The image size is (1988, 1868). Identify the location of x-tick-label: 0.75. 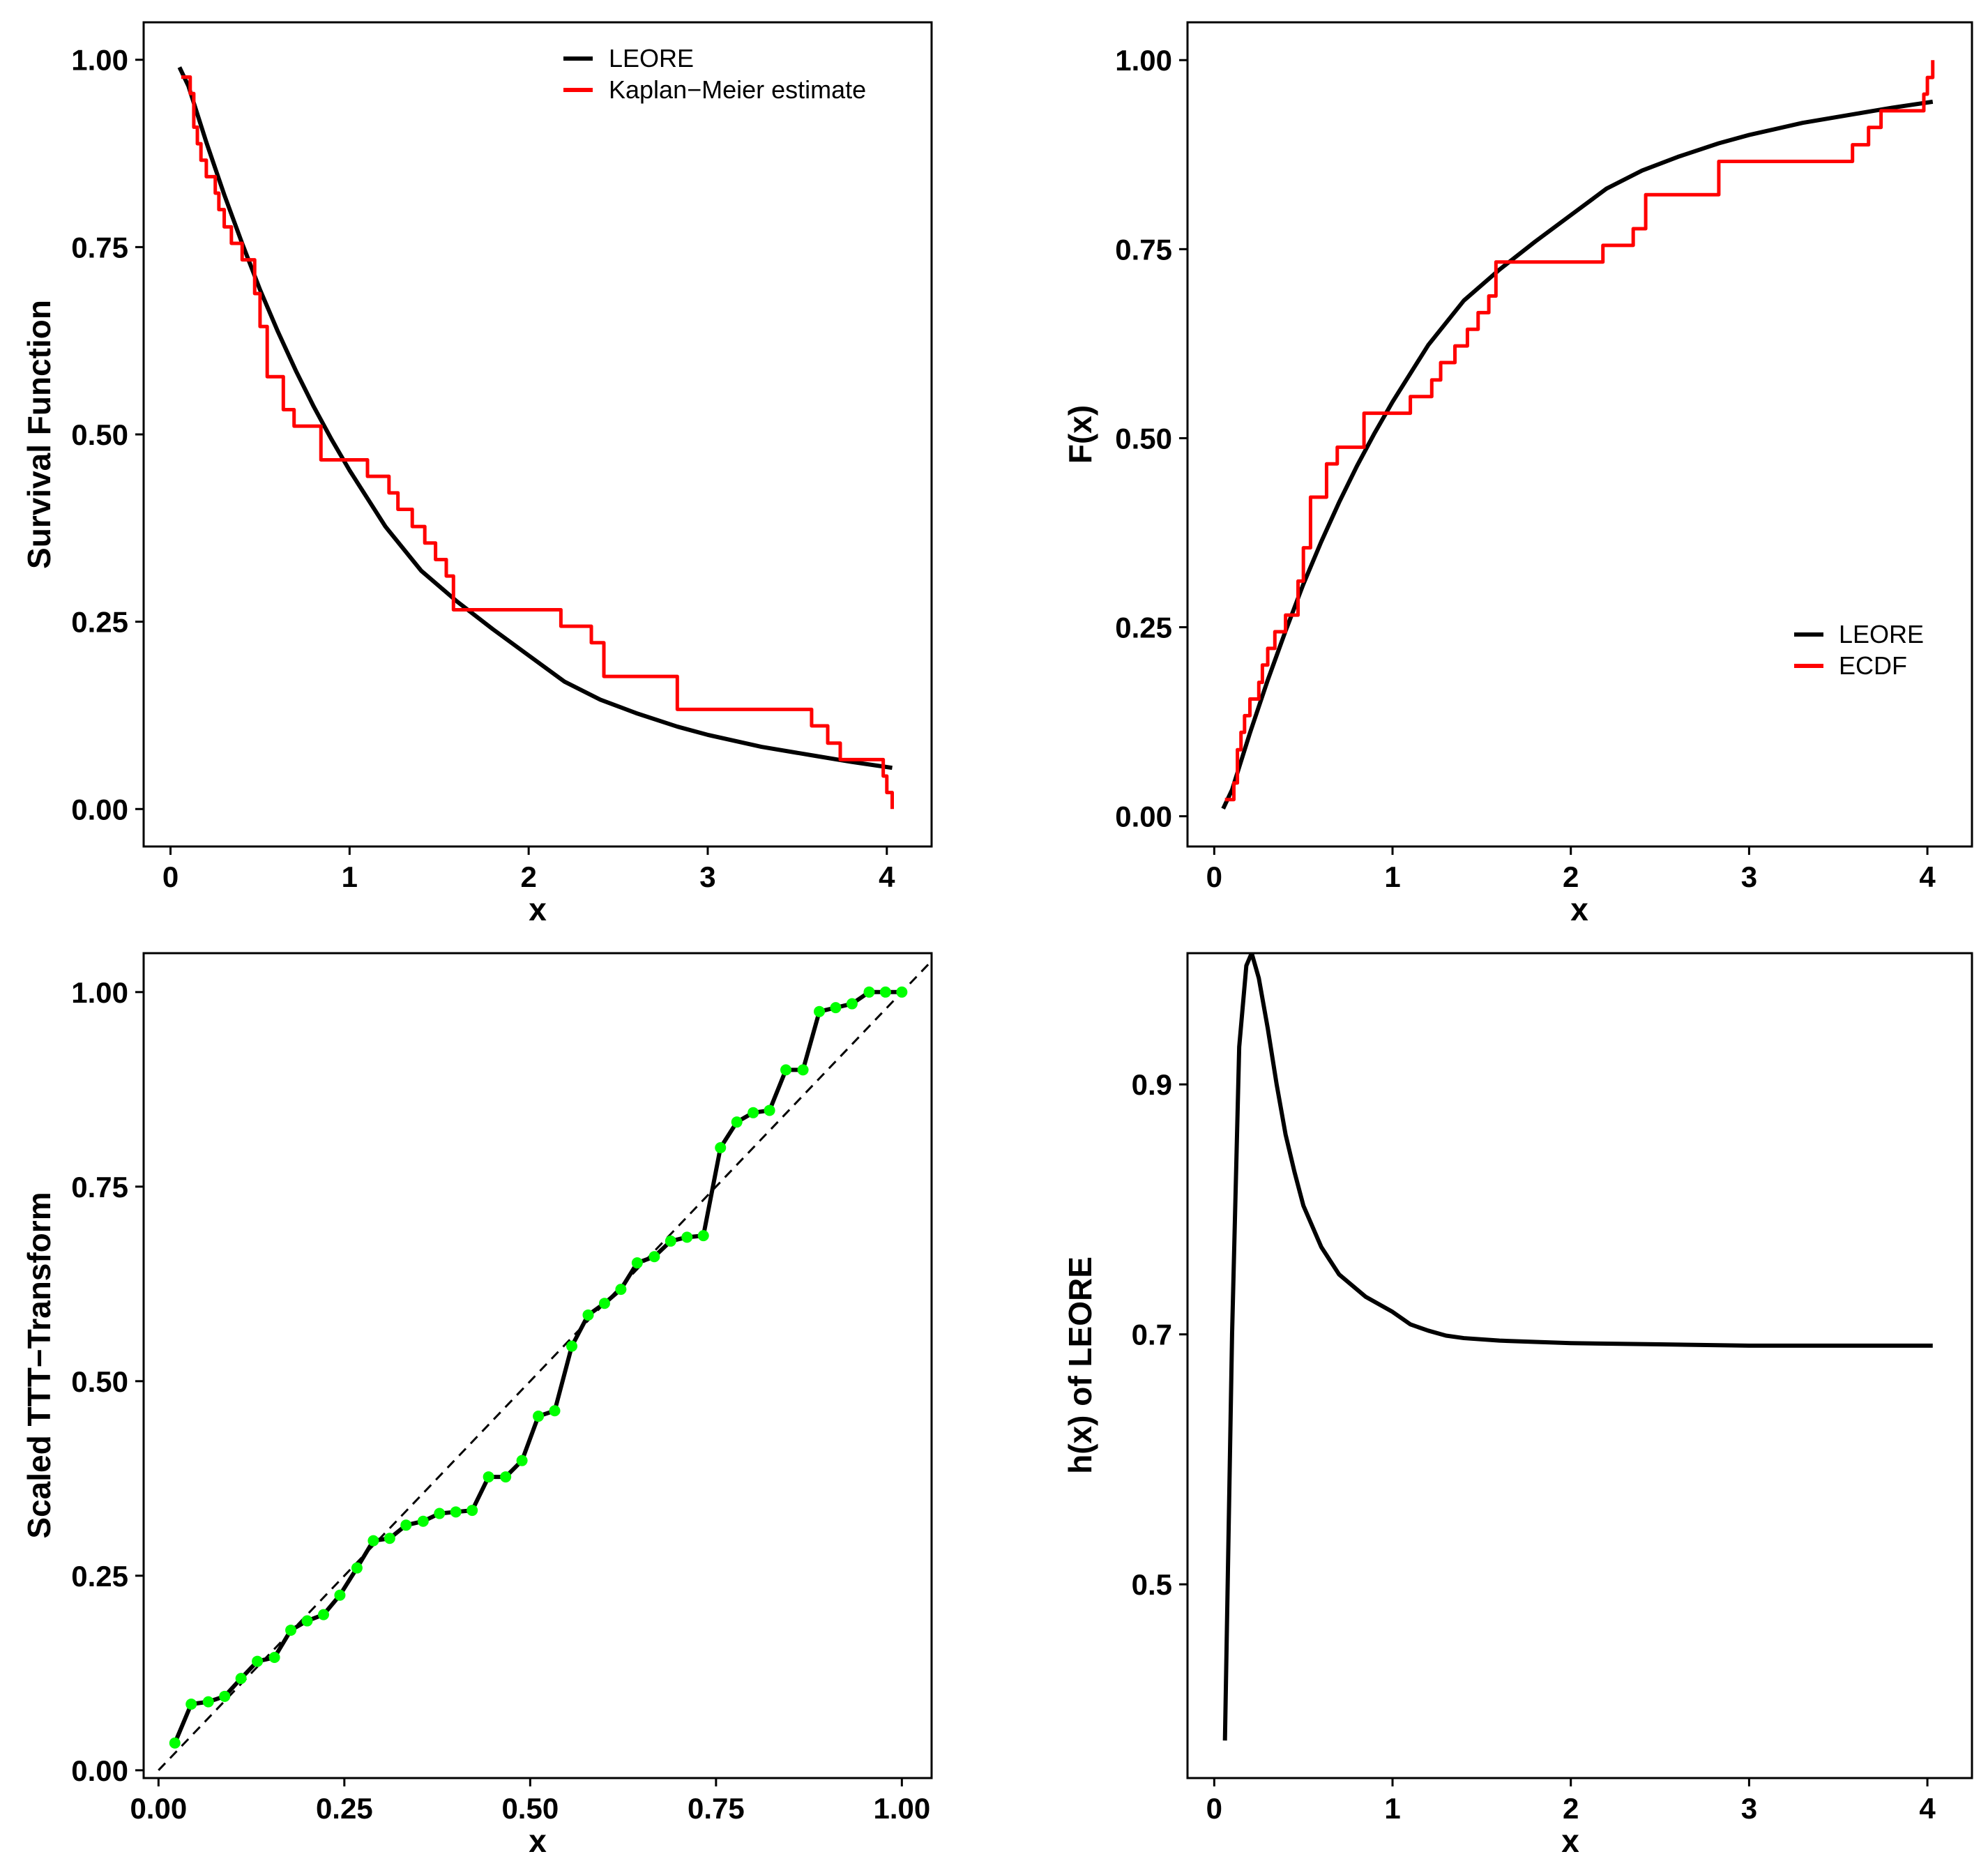
(716, 1808).